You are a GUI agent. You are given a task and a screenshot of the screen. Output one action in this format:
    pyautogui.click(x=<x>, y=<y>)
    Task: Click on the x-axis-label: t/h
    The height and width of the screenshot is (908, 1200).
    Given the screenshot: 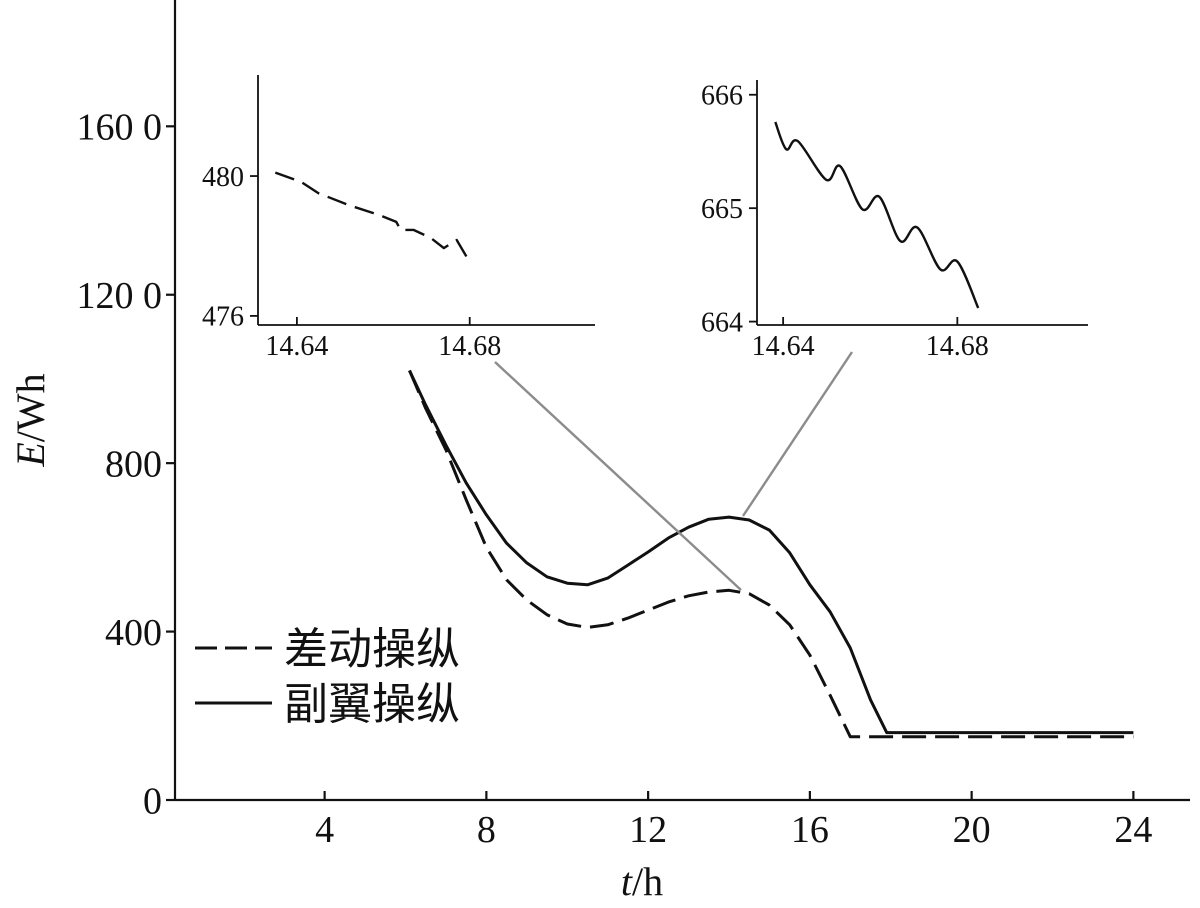 What is the action you would take?
    pyautogui.click(x=642, y=881)
    